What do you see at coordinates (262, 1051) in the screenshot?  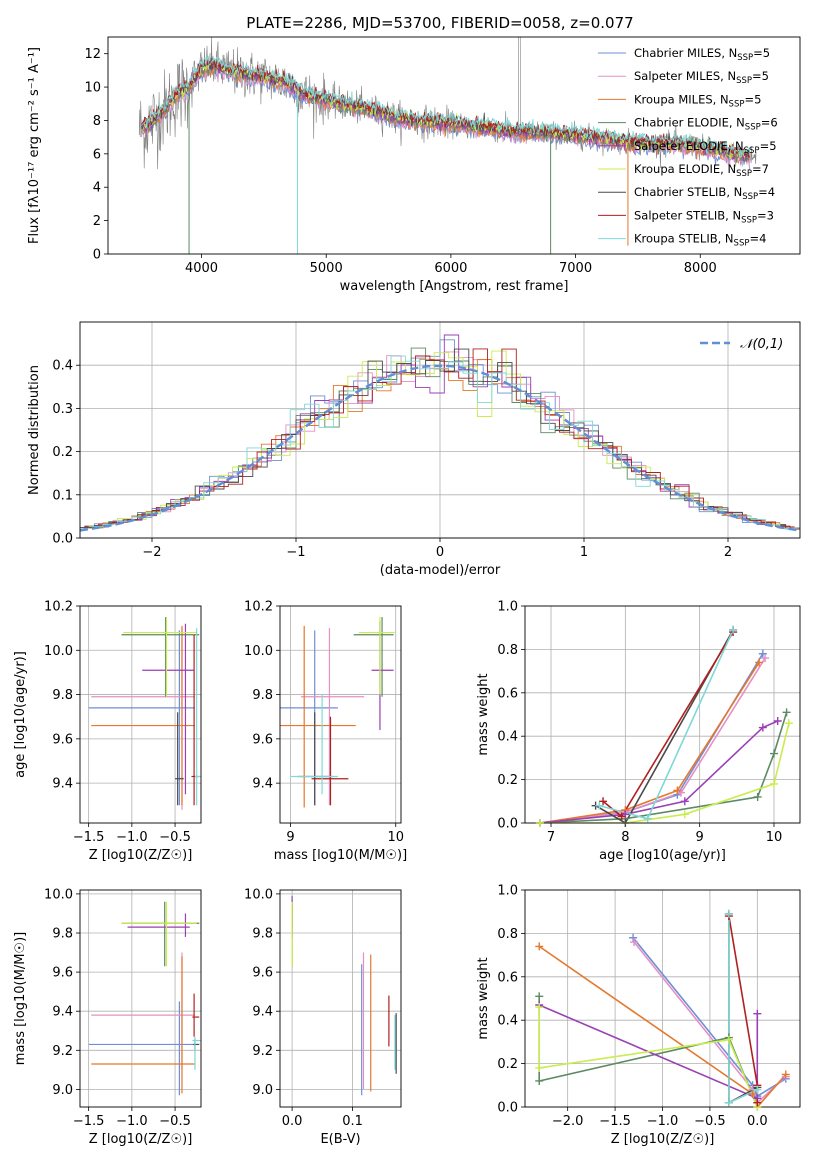 I see `y-tick-label: 9.2` at bounding box center [262, 1051].